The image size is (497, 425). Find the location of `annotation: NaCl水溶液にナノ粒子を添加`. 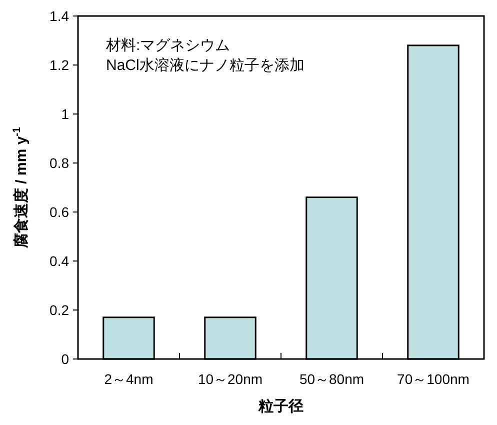

annotation: NaCl水溶液にナノ粒子を添加 is located at coordinates (205, 65).